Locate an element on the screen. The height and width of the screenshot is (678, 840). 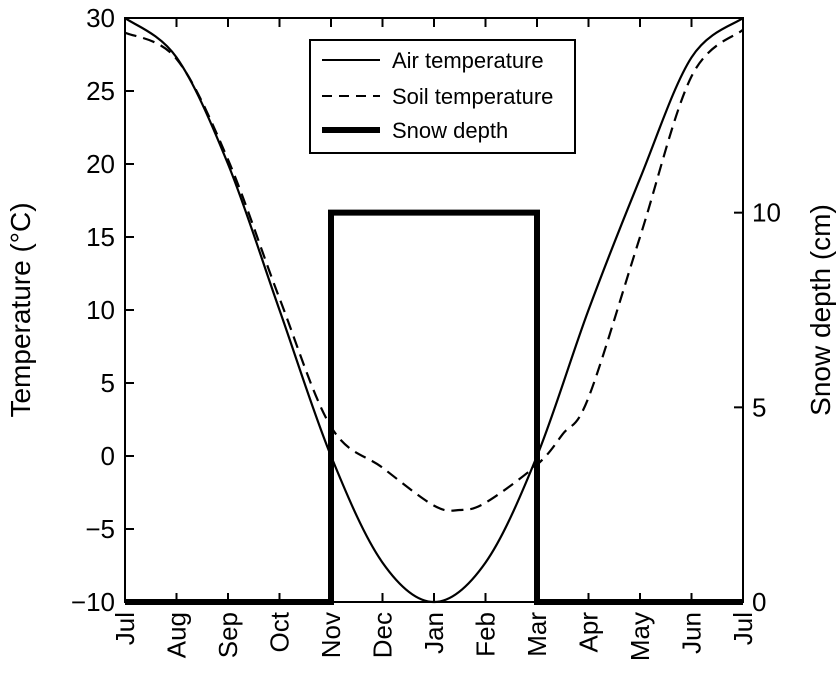
x-tick-label: Apr is located at coordinates (589, 632).